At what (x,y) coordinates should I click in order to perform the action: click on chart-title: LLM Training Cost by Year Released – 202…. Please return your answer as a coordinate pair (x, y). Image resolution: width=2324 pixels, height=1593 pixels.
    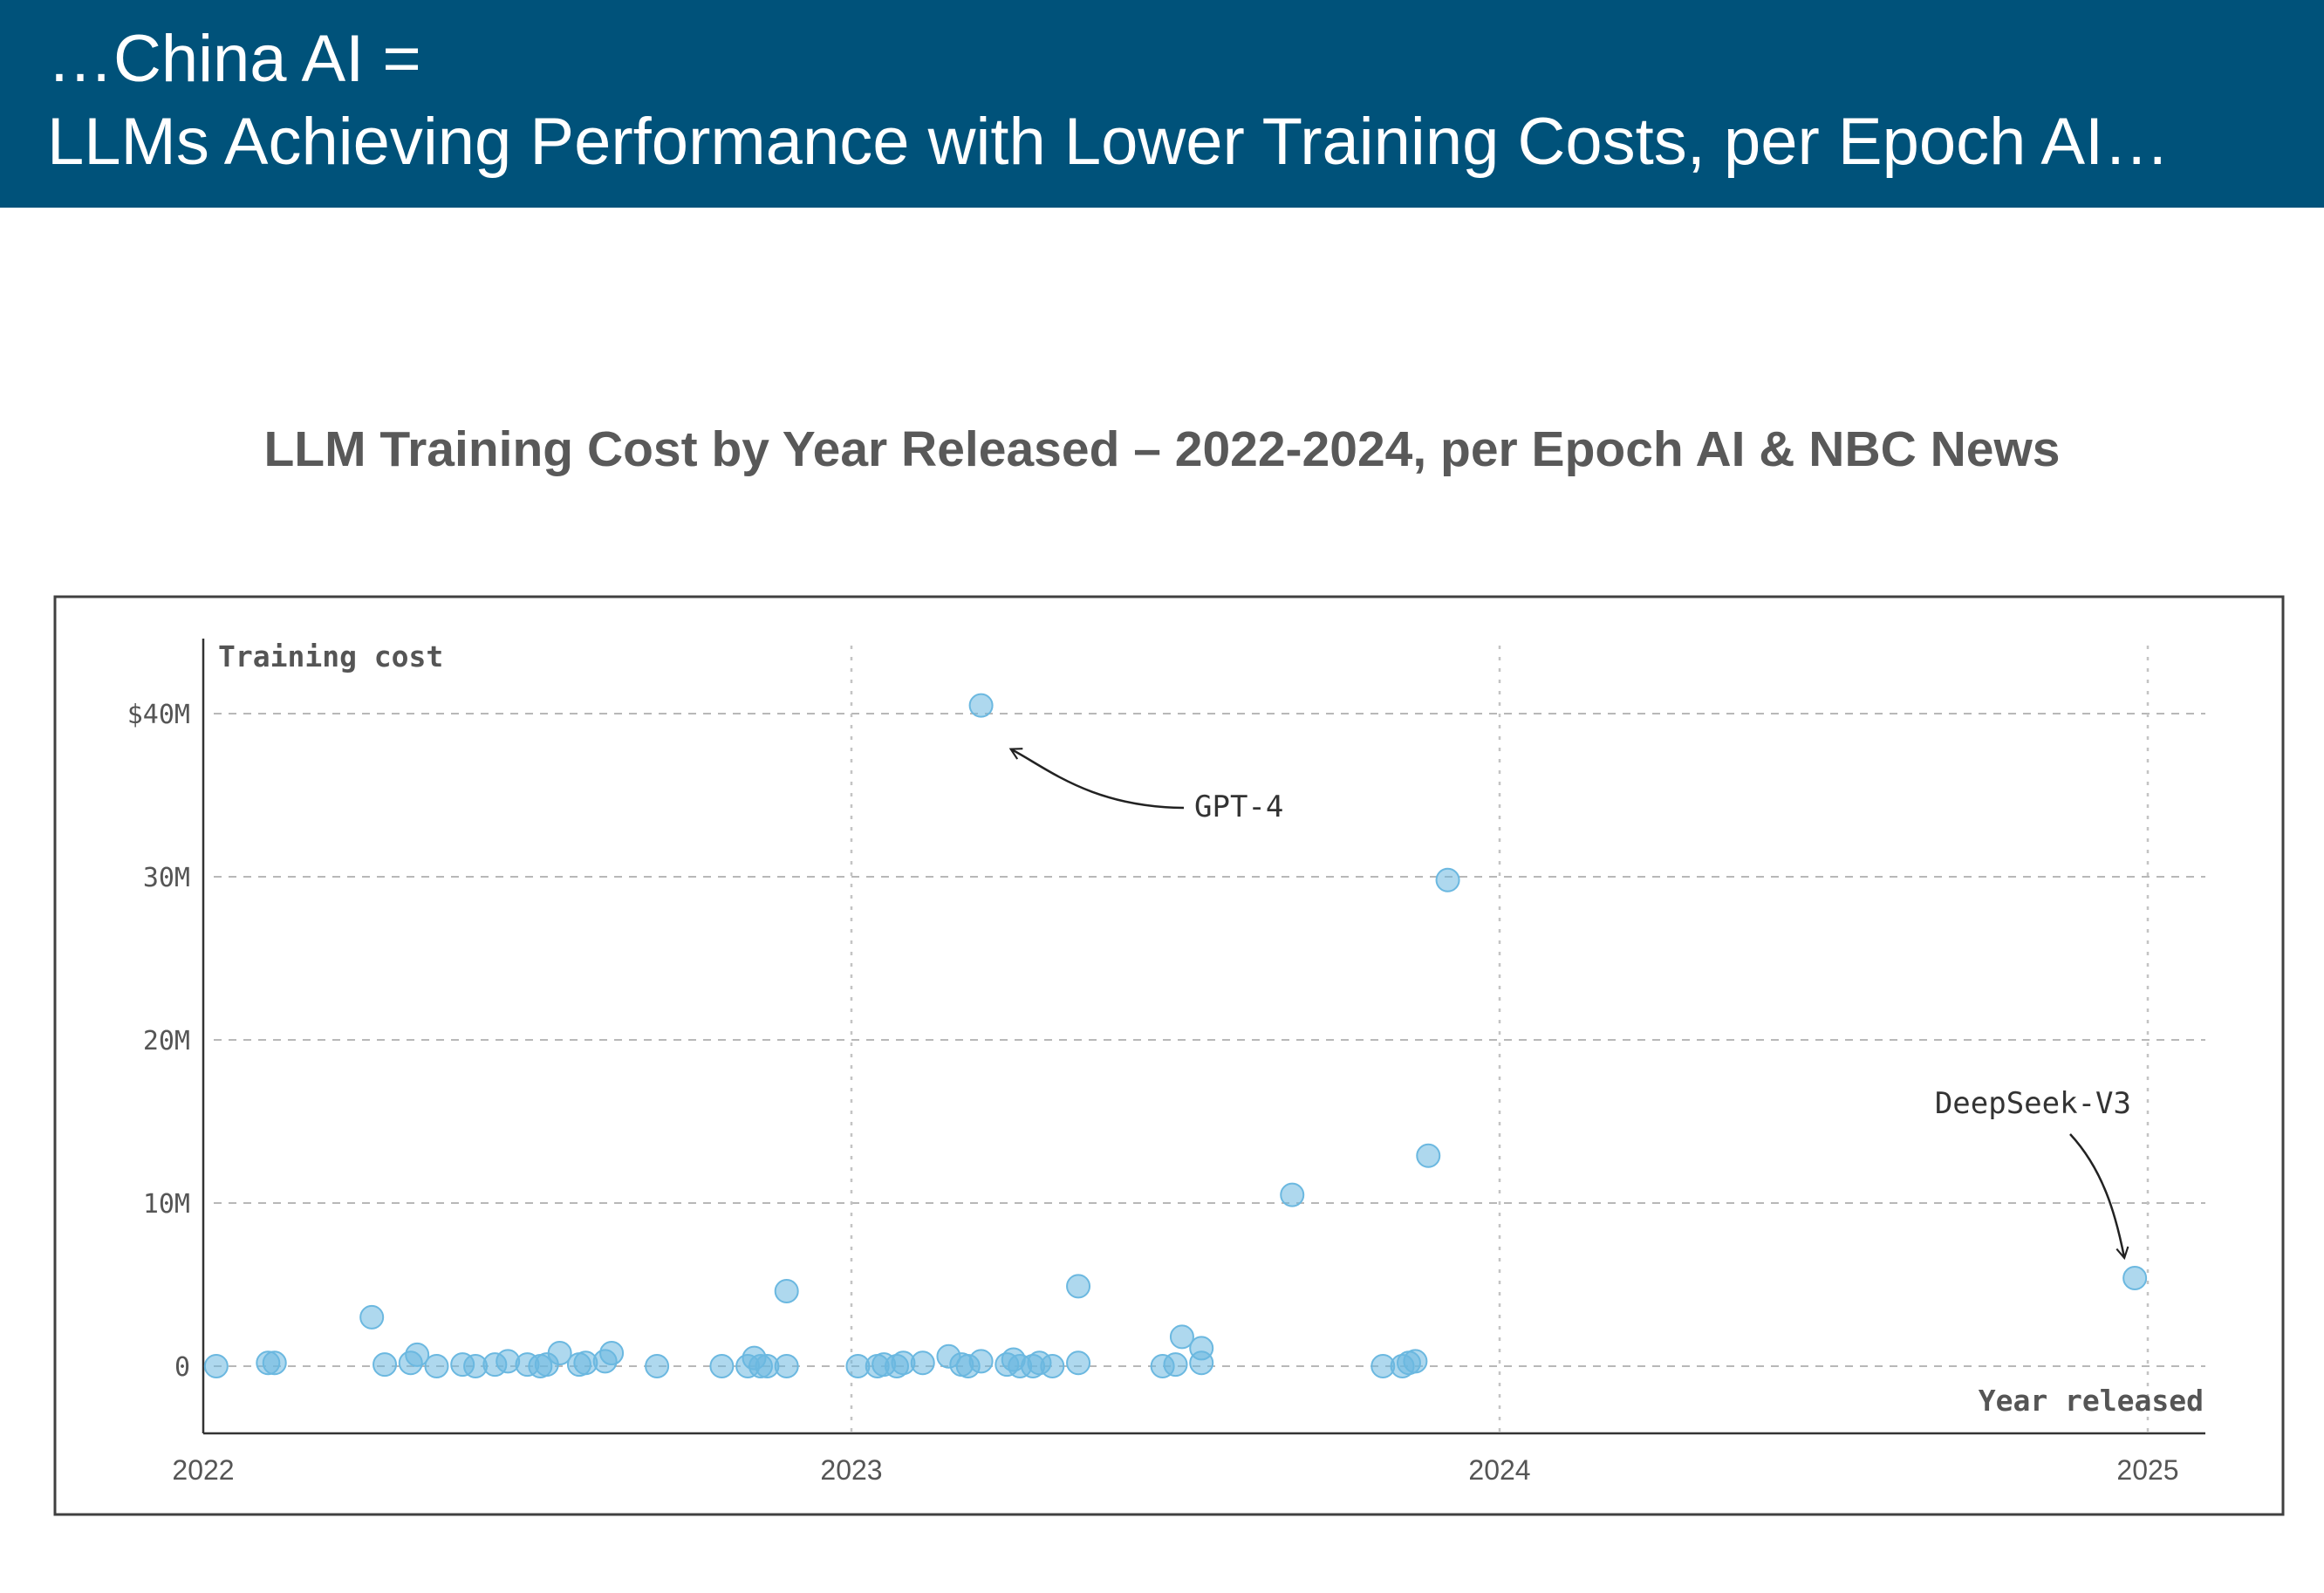
    Looking at the image, I should click on (1162, 449).